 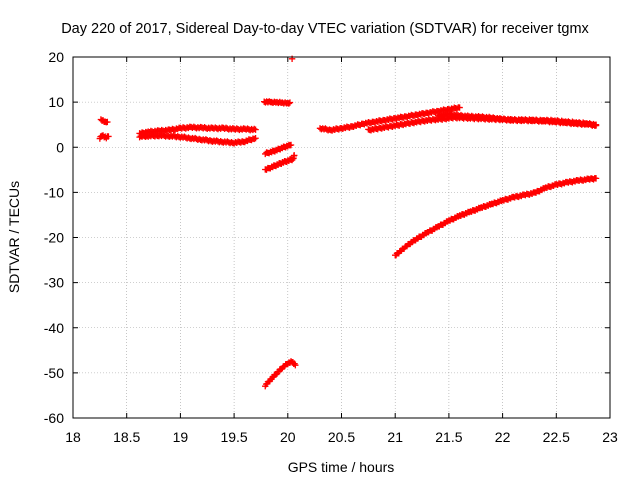 I want to click on y-tick-label: -60, so click(x=54, y=418).